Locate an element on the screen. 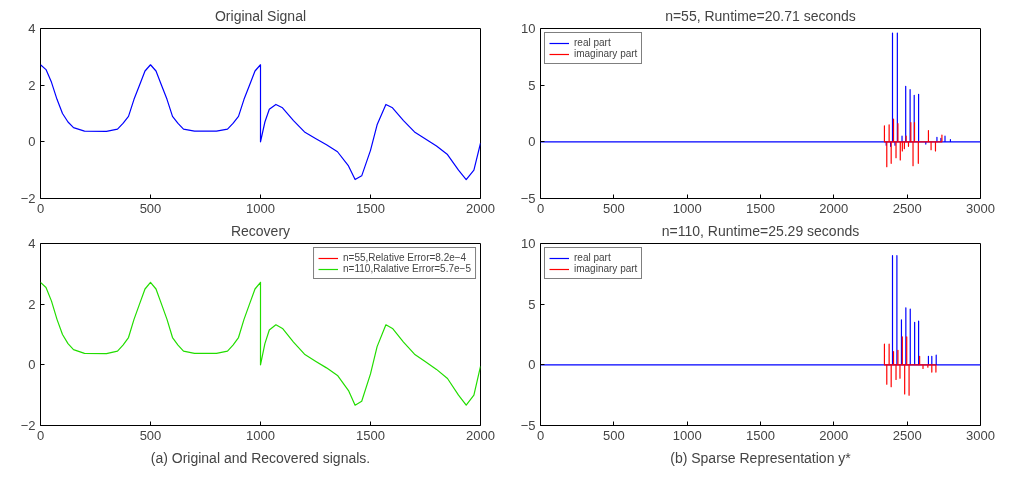  text: (b) Sparse Representation y* is located at coordinates (761, 457).